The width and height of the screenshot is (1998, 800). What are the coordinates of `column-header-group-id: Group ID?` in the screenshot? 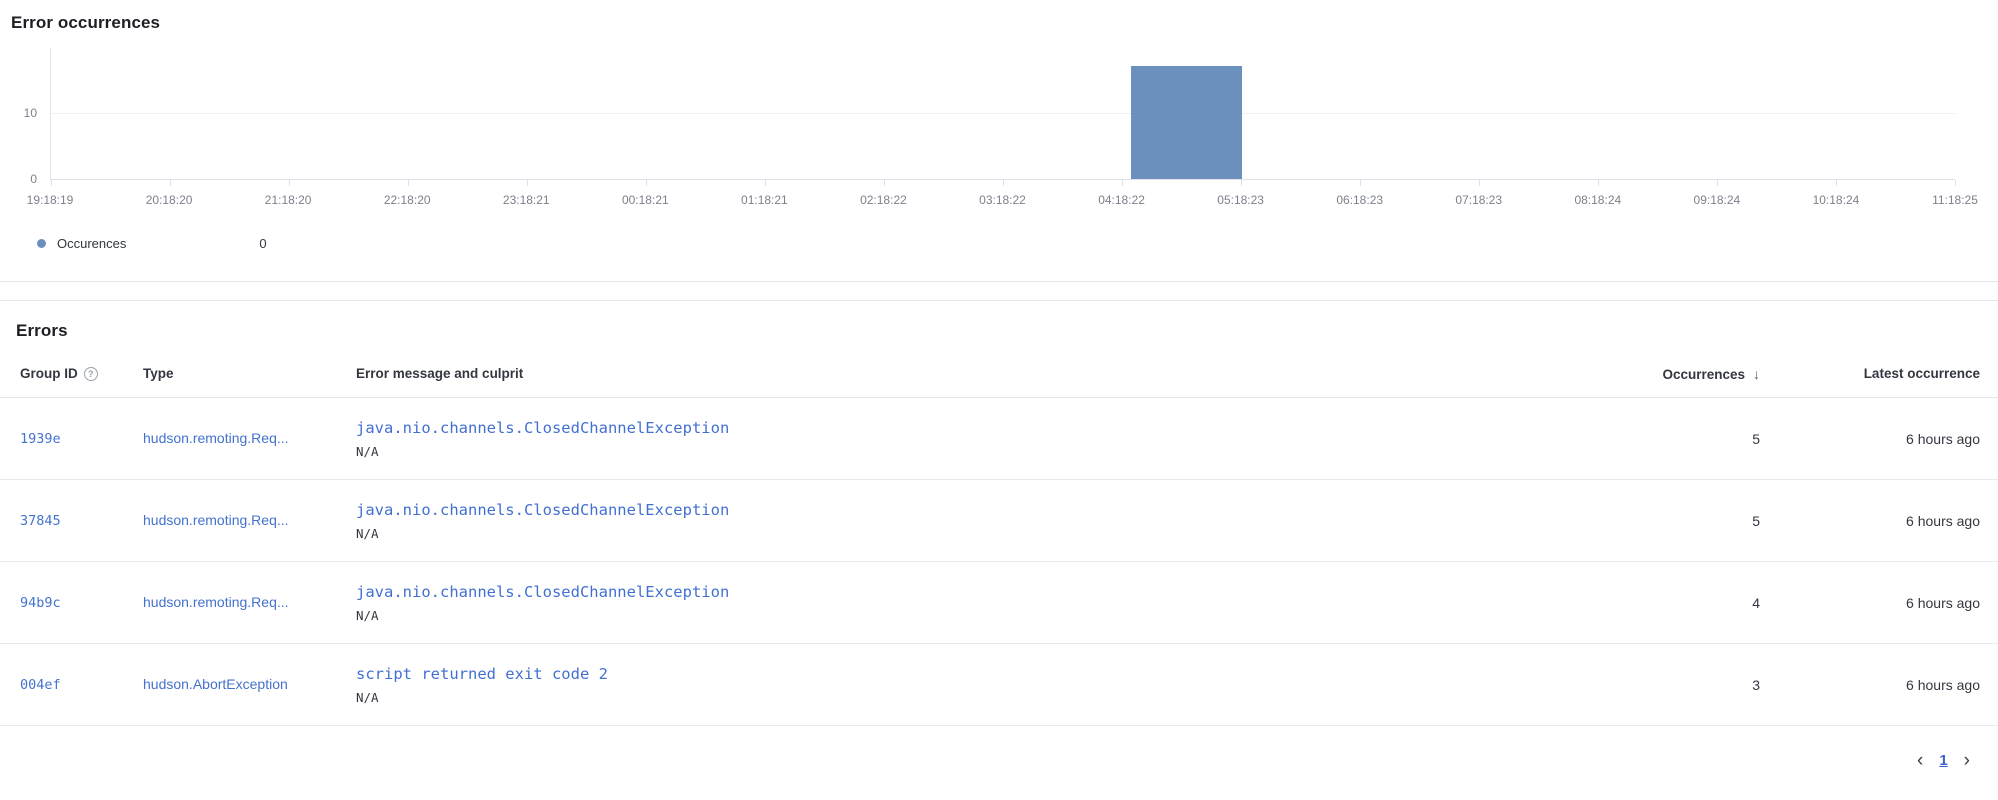 It's located at (81, 373).